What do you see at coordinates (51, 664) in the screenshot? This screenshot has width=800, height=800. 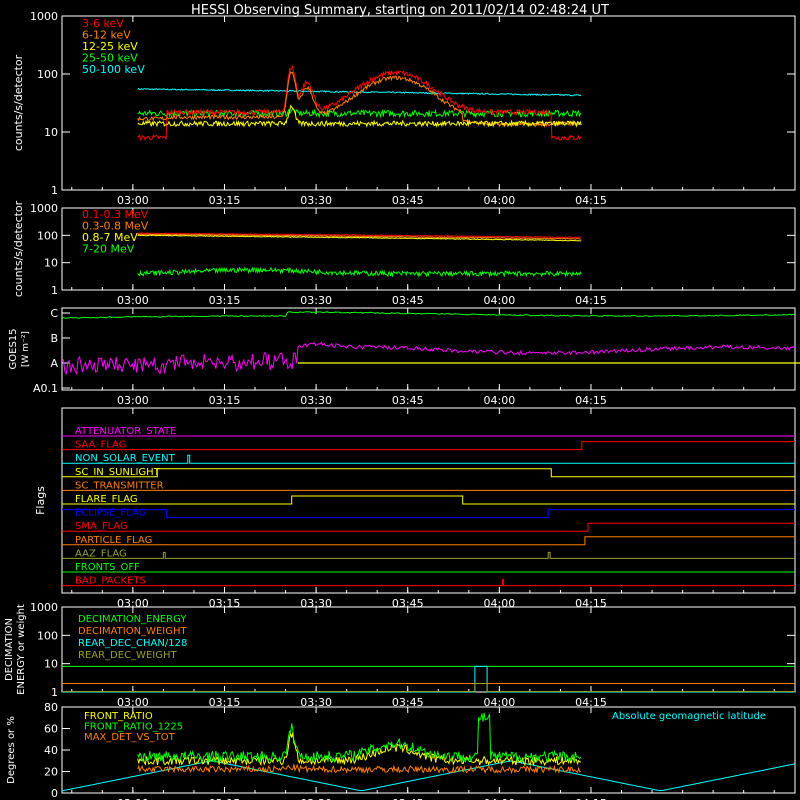 I see `decimation-ytick-label: 10` at bounding box center [51, 664].